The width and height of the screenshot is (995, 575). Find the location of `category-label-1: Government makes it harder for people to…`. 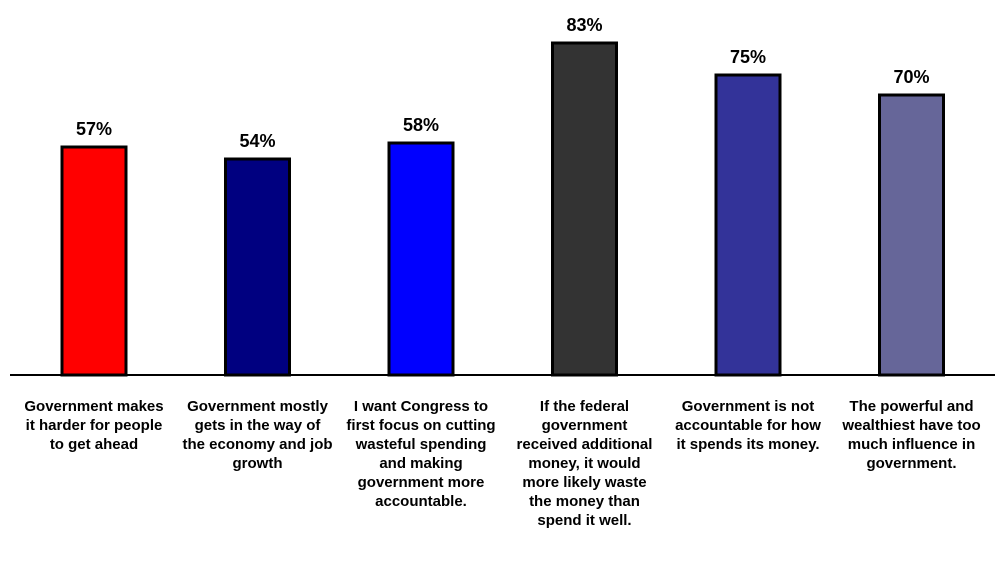

category-label-1: Government makes it harder for people to… is located at coordinates (94, 425).